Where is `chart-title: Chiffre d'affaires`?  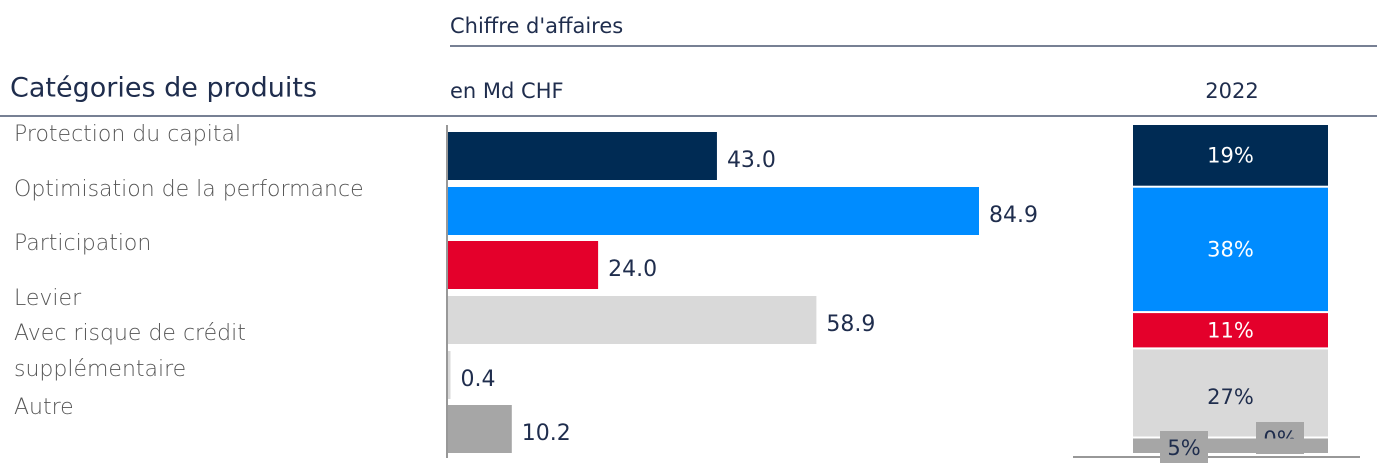 chart-title: Chiffre d'affaires is located at coordinates (536, 26).